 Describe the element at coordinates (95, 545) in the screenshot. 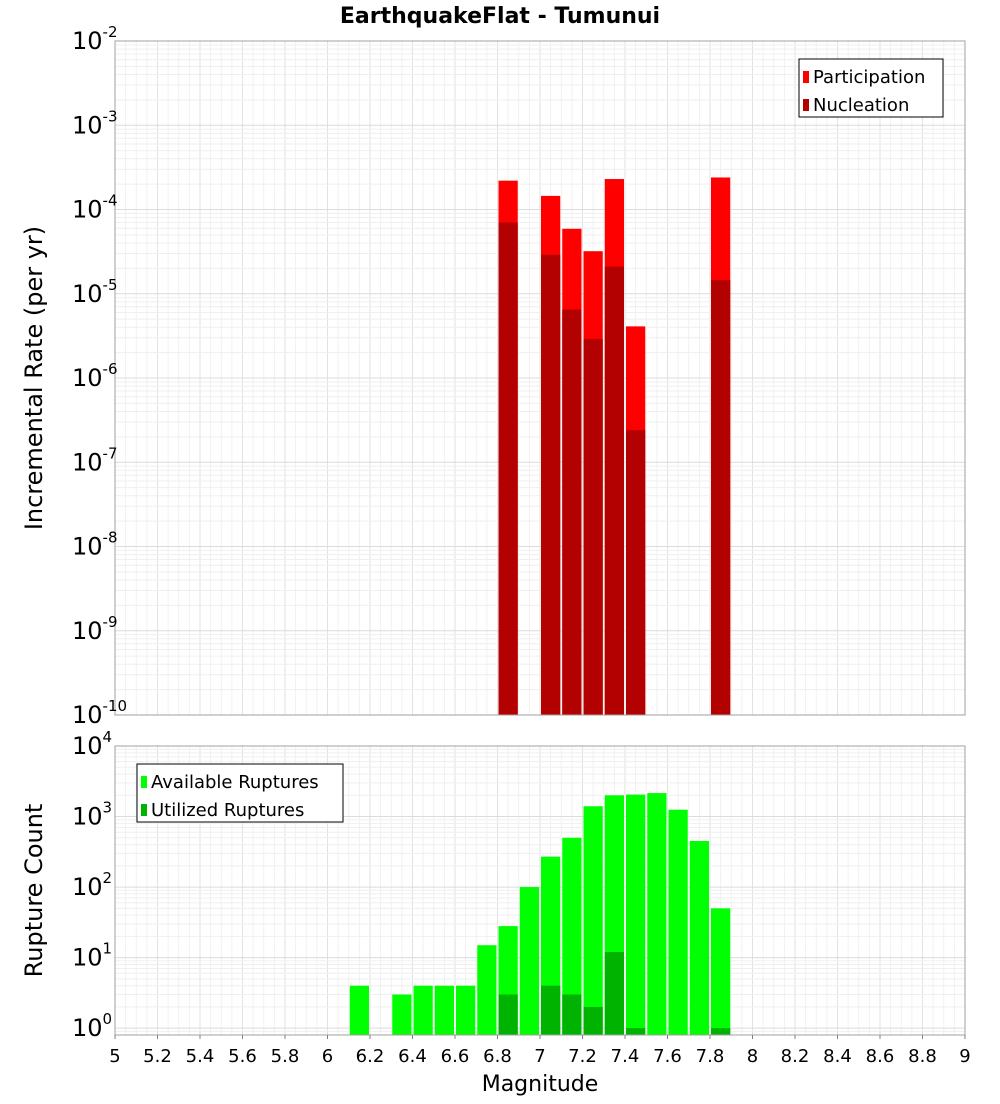

I see `y-tick-label: 10⁻⁸` at that location.